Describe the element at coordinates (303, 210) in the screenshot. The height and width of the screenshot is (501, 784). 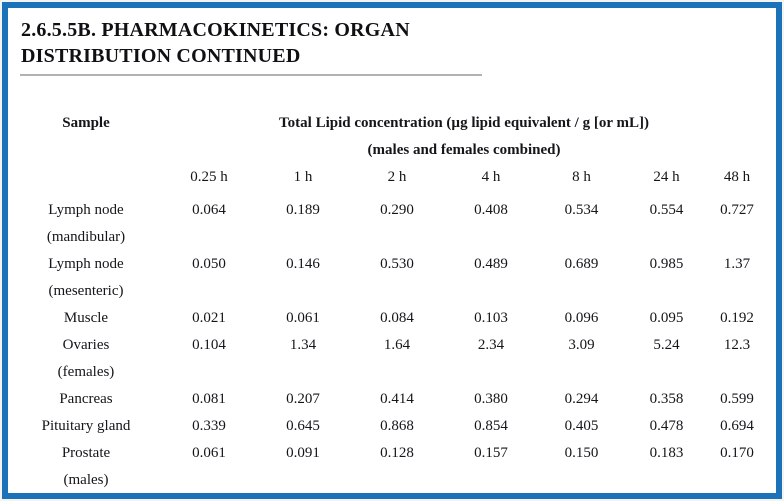
I see `table-cell: 0.189` at that location.